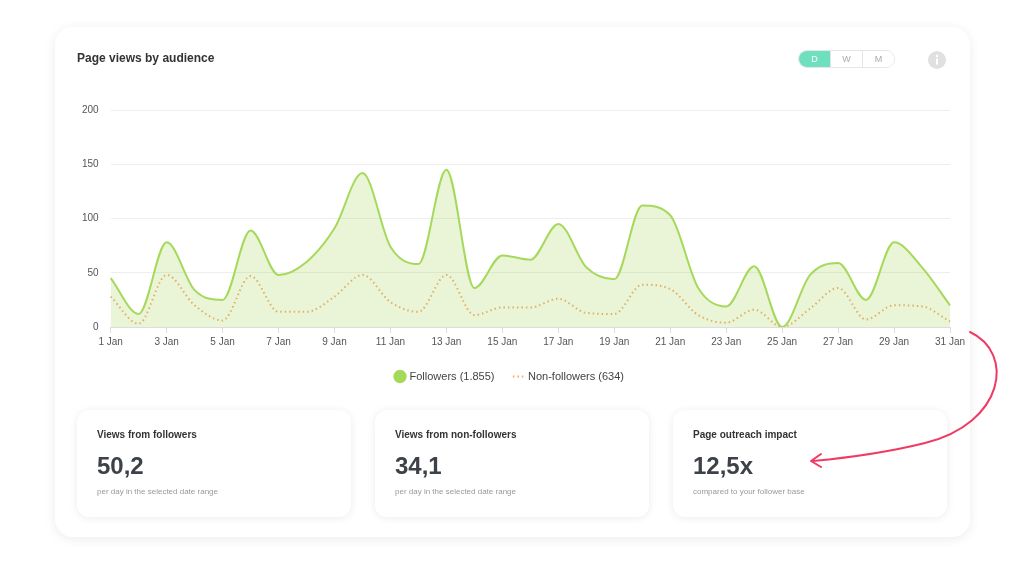 This screenshot has height=563, width=1024. Describe the element at coordinates (749, 491) in the screenshot. I see `text: compared to your follower base` at that location.